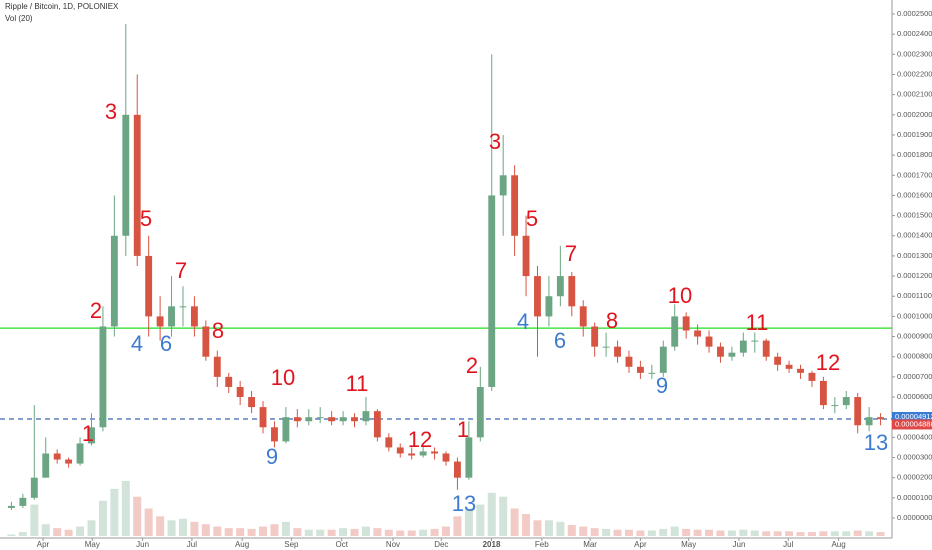 Image resolution: width=932 pixels, height=550 pixels. I want to click on chart-title: Ripple / Bitcoin, 1D, POLONIEX, so click(62, 6).